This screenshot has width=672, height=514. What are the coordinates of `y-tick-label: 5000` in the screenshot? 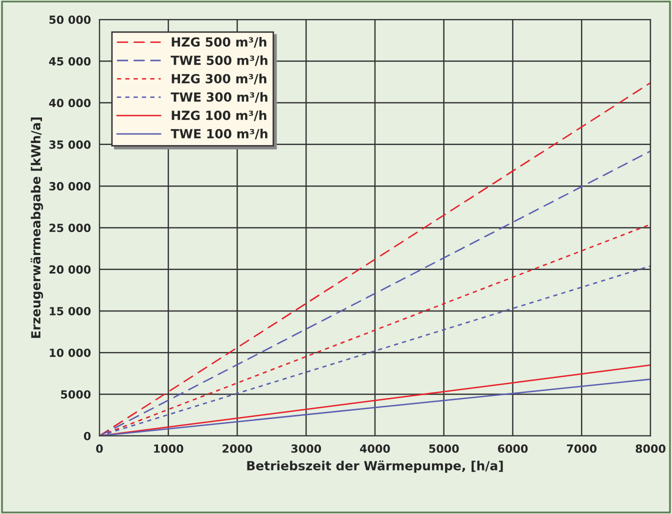 It's located at (76, 394).